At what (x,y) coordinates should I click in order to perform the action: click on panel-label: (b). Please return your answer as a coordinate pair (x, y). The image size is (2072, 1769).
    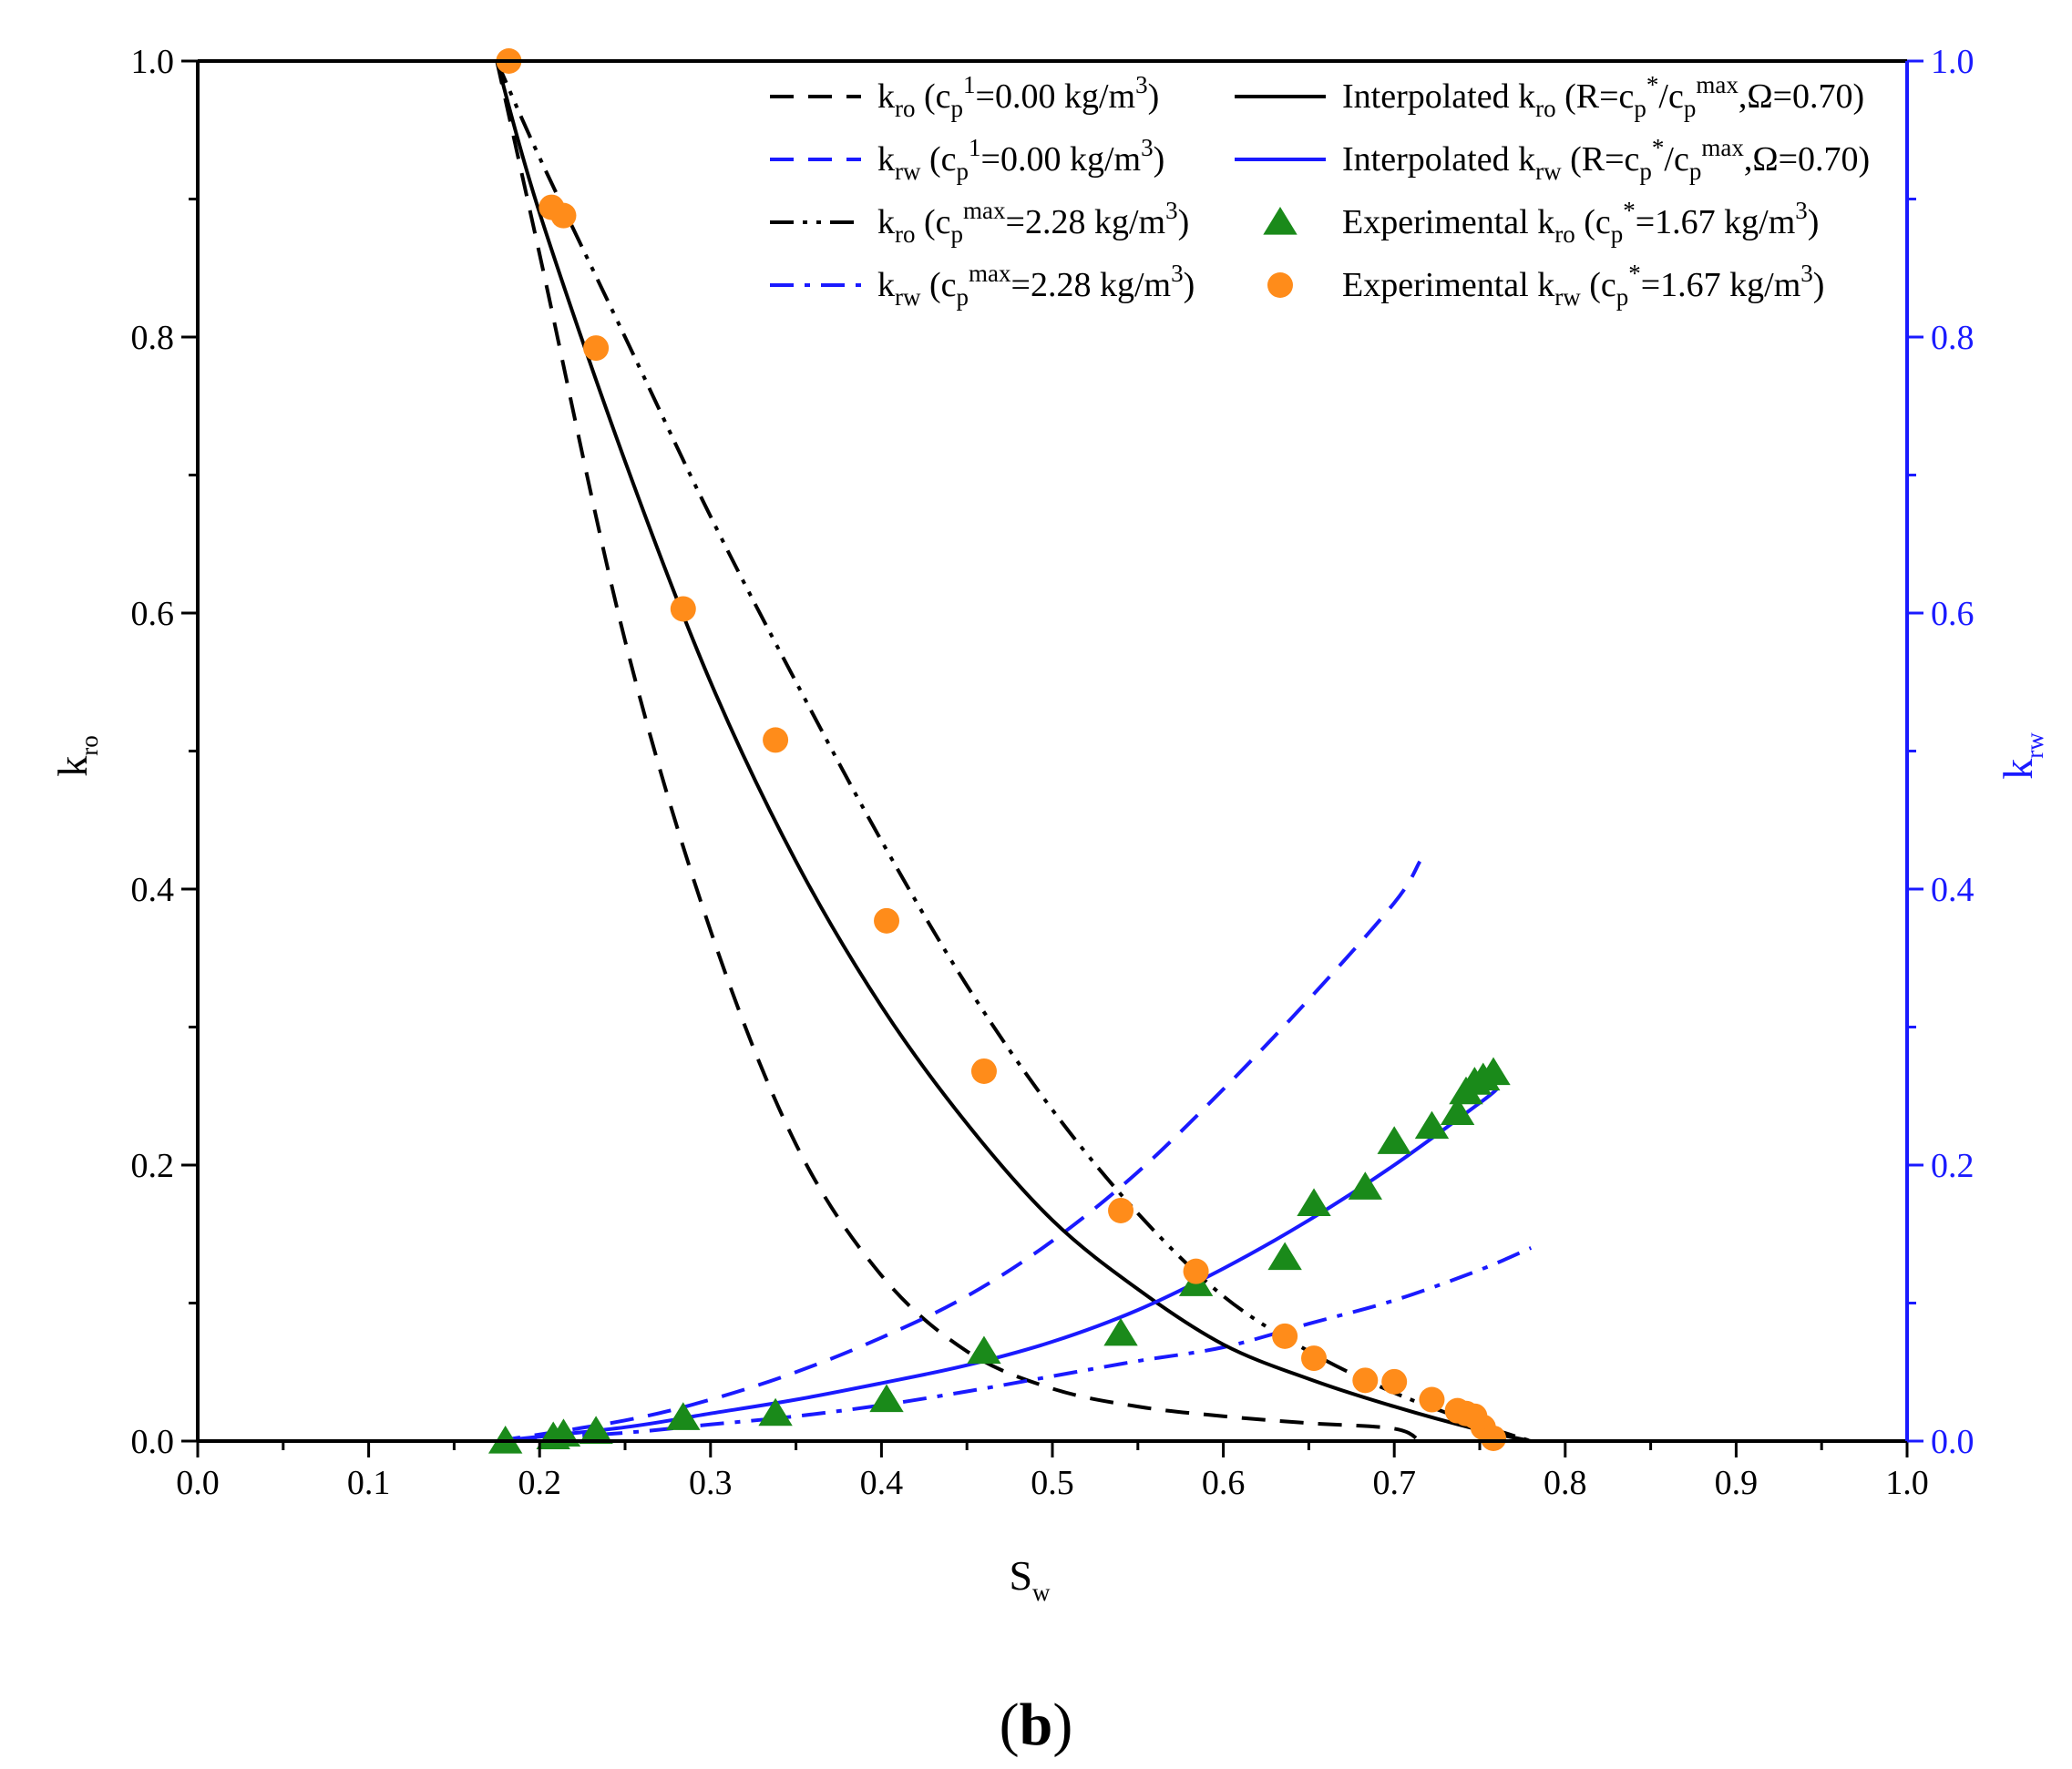
    Looking at the image, I should click on (1036, 1725).